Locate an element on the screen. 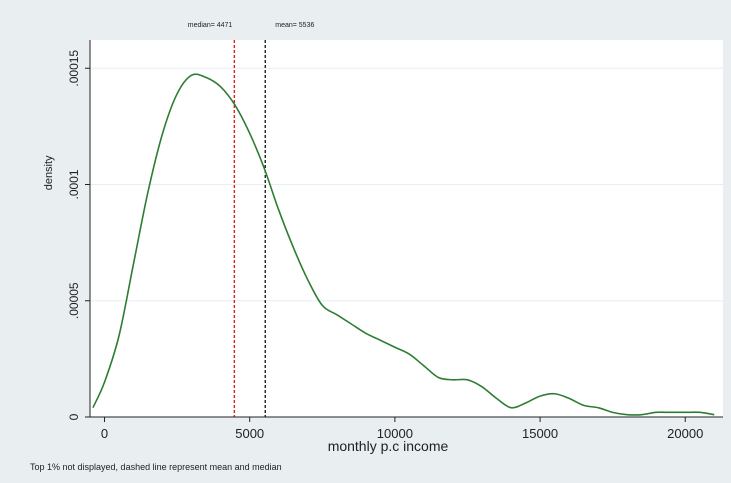 The width and height of the screenshot is (731, 483). x-axis-label: monthly p.c income is located at coordinates (388, 446).